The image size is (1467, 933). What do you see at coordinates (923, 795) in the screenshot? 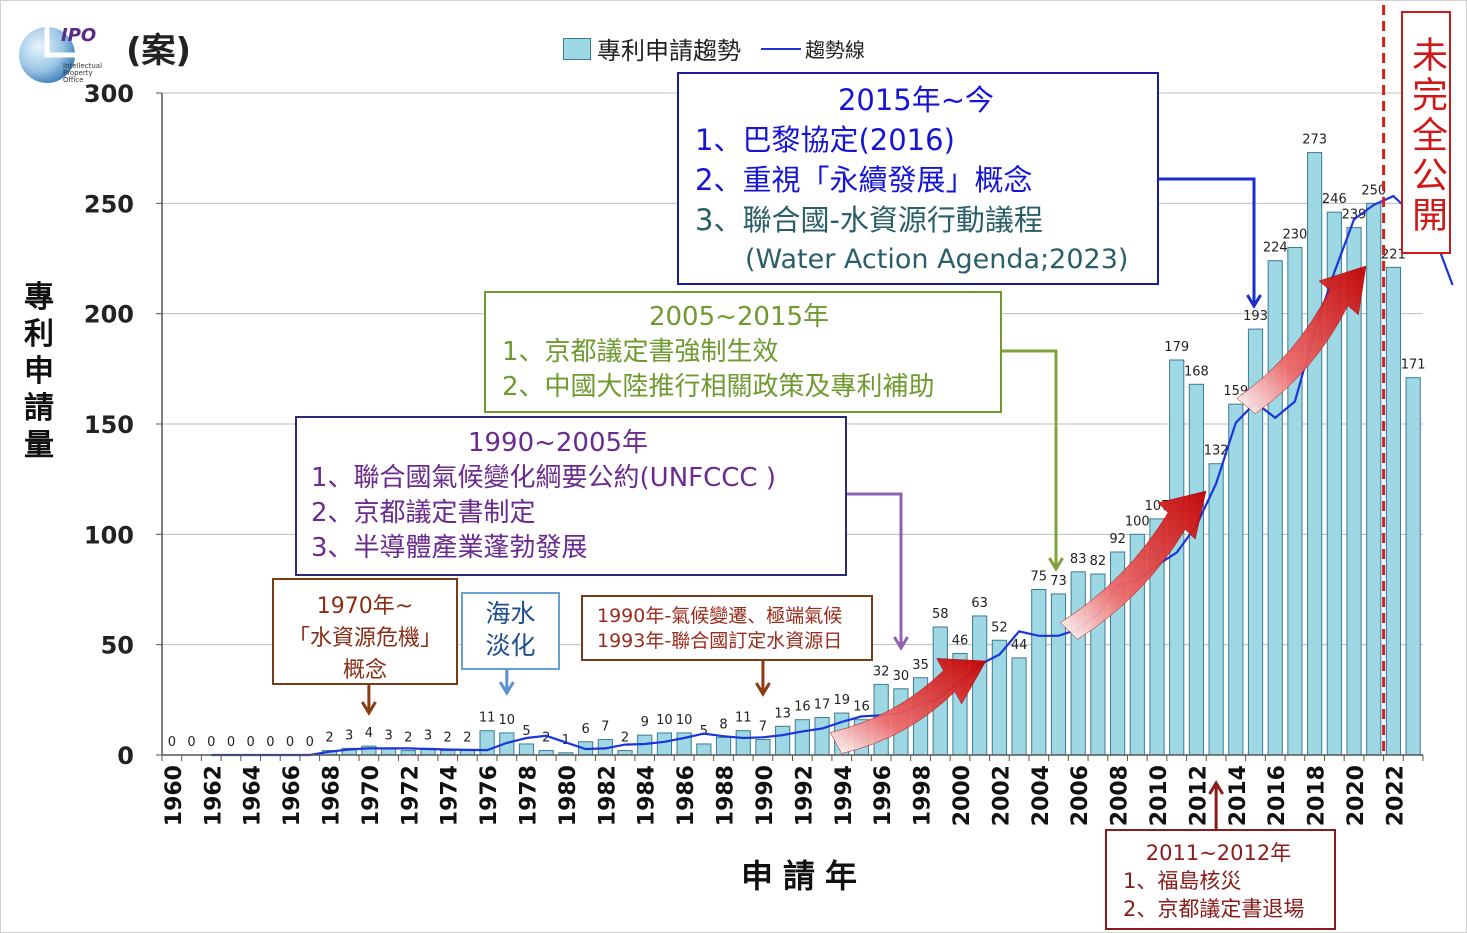
I see `x-tick-label: 1998` at bounding box center [923, 795].